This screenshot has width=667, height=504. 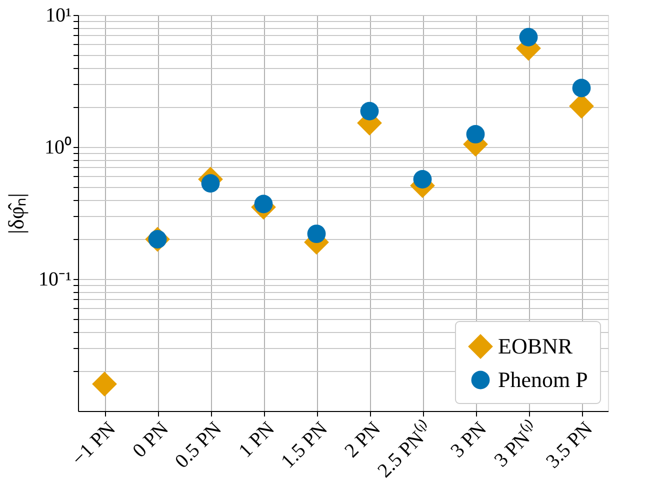 What do you see at coordinates (94, 444) in the screenshot?
I see `x-tick-label: −1 PN` at bounding box center [94, 444].